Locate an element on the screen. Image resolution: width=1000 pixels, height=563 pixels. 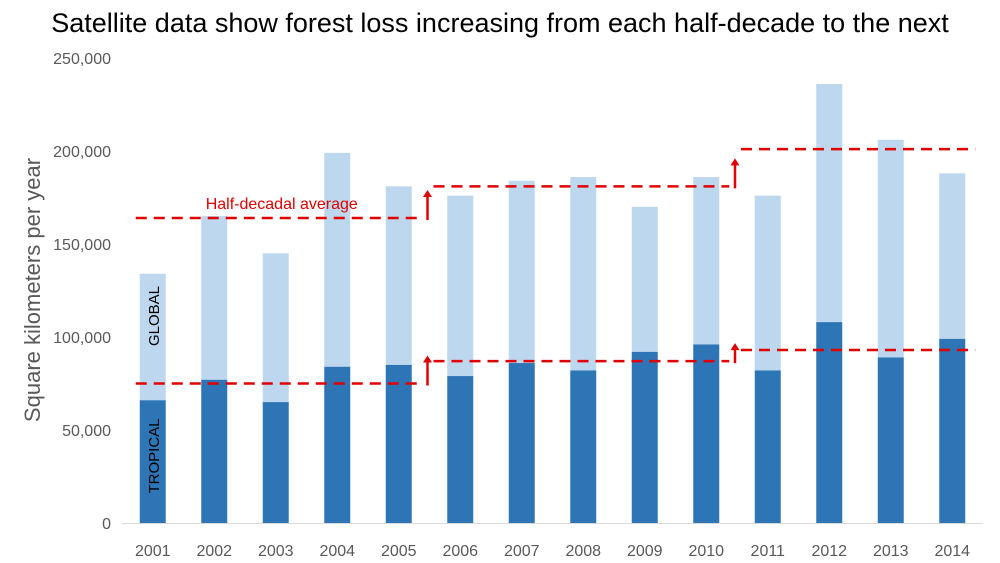
half-decadal-average-label: Half-decadal average is located at coordinates (282, 204).